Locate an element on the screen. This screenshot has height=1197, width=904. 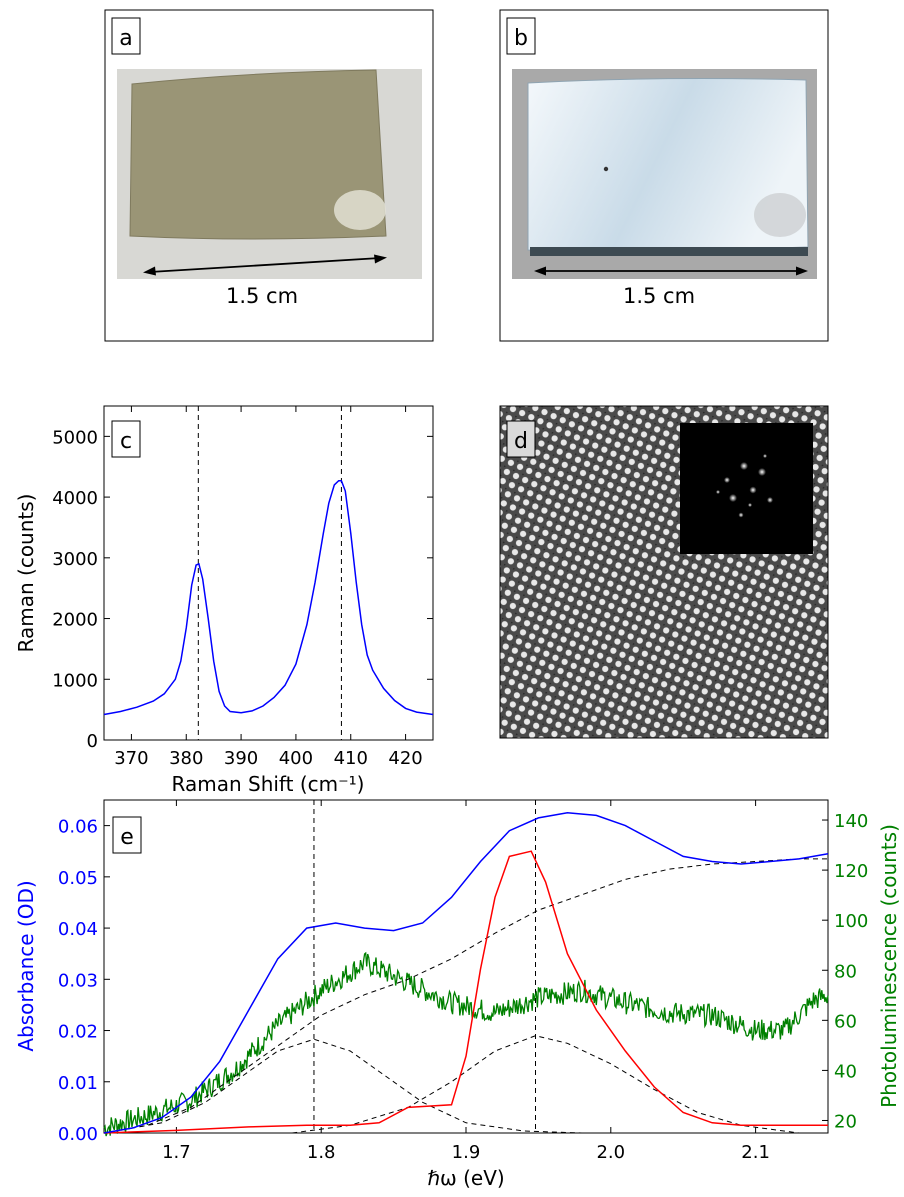
c-x-tick-label: 390 is located at coordinates (241, 758).